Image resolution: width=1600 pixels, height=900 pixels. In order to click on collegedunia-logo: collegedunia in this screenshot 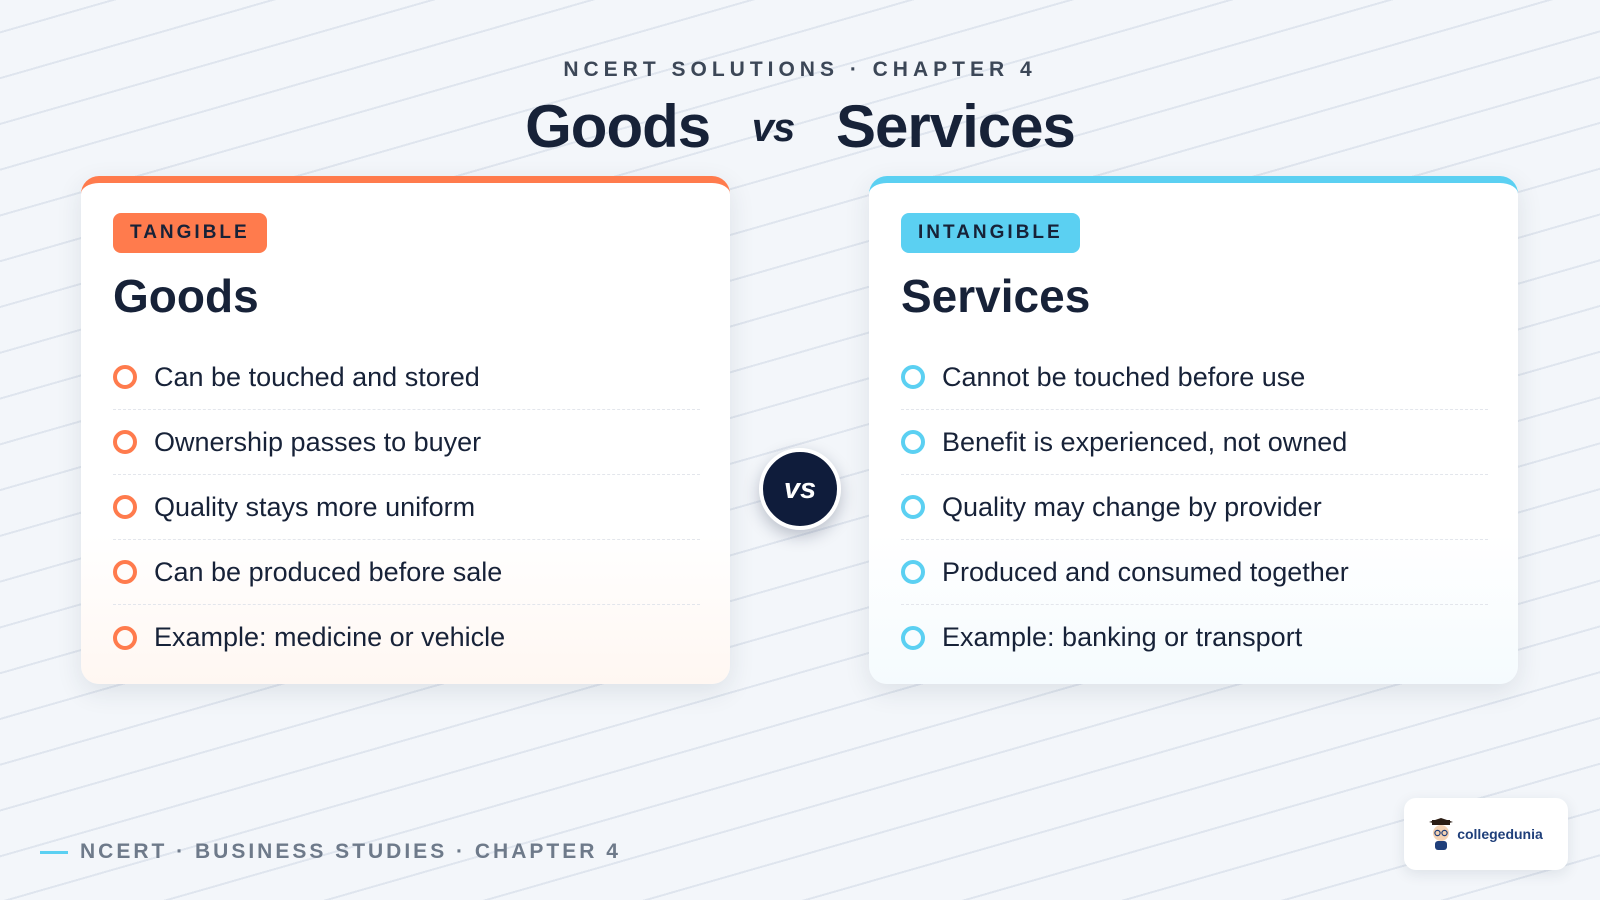, I will do `click(1486, 834)`.